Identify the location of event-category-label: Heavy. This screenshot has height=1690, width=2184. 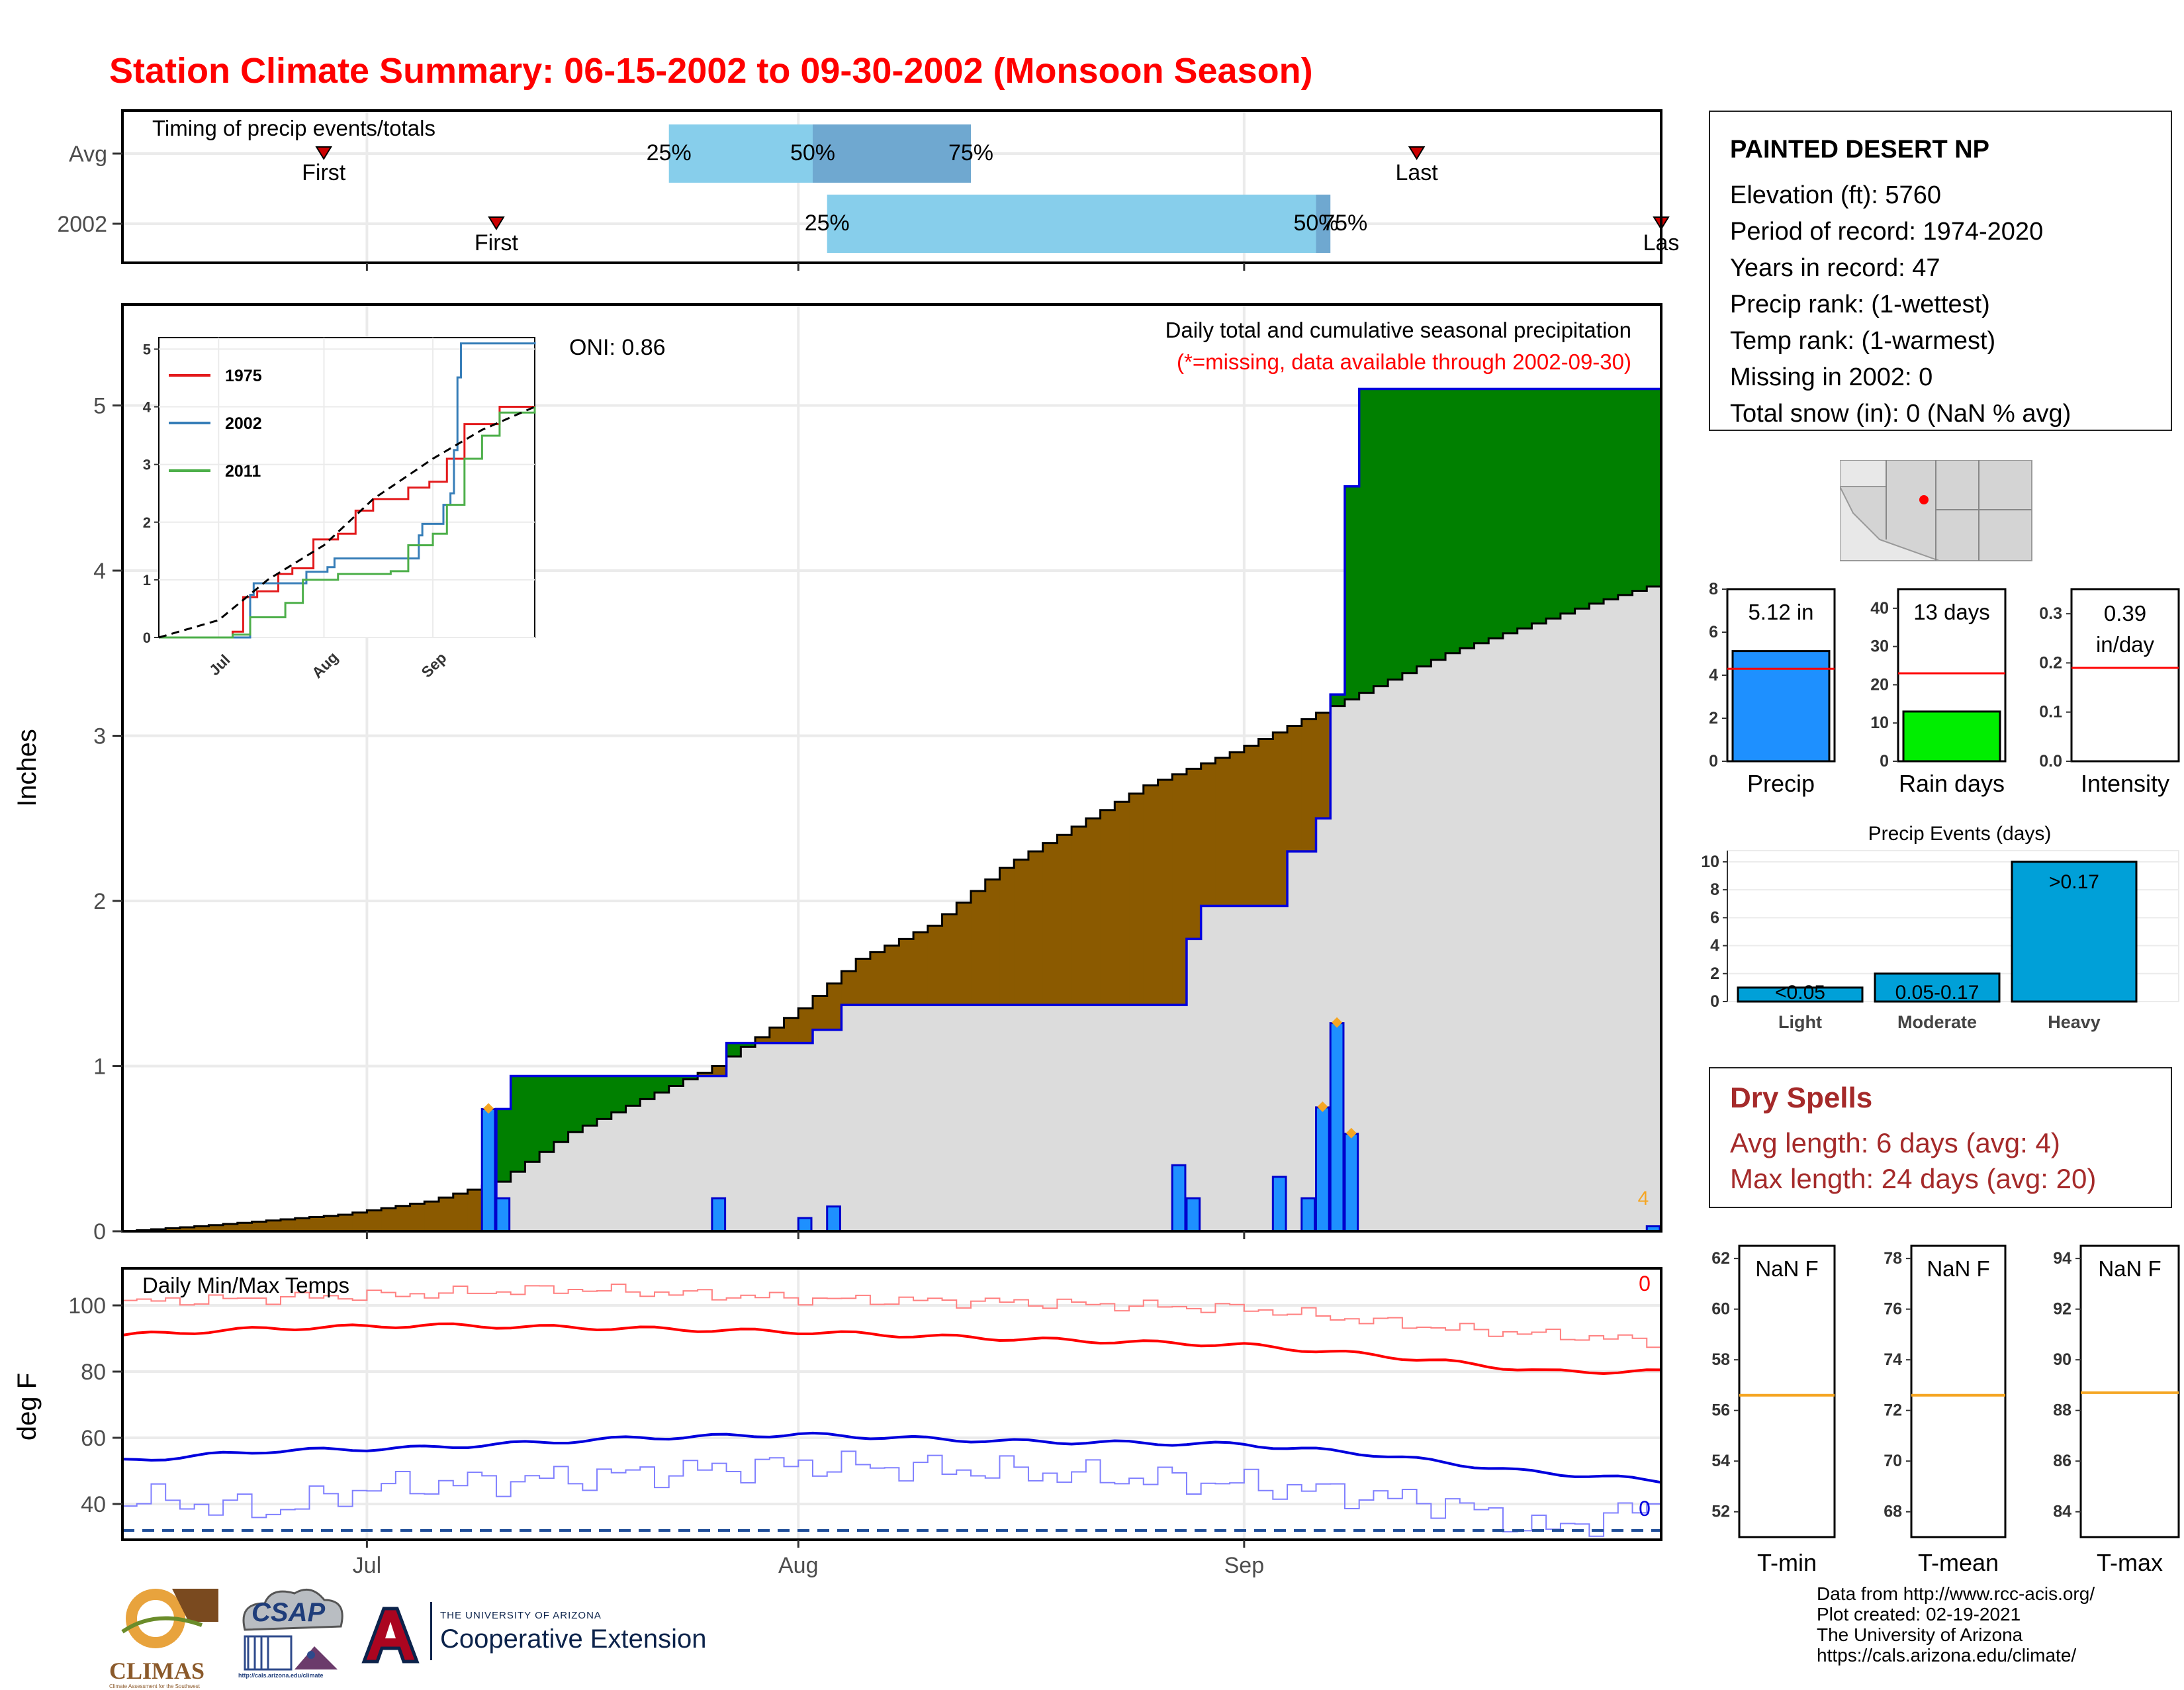
(2074, 1022).